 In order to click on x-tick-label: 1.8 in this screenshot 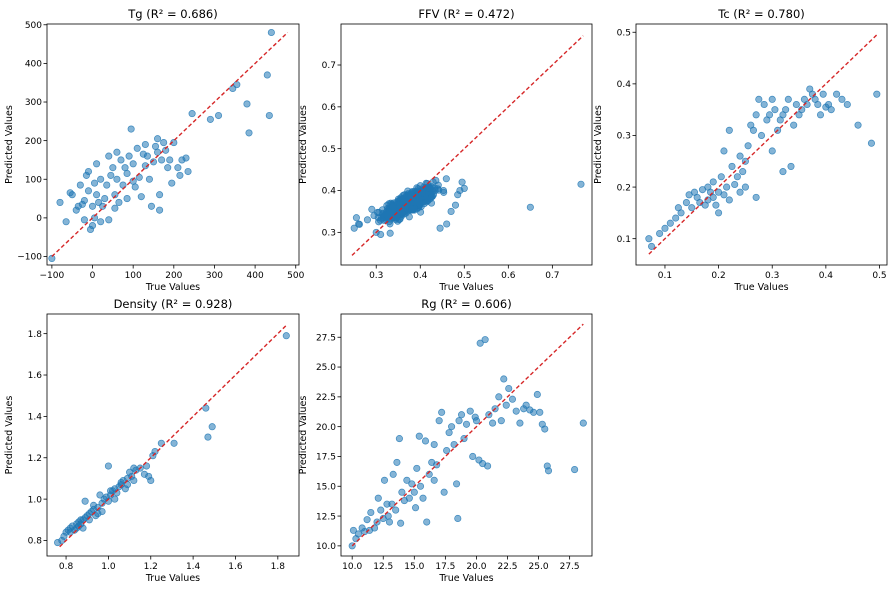, I will do `click(278, 567)`.